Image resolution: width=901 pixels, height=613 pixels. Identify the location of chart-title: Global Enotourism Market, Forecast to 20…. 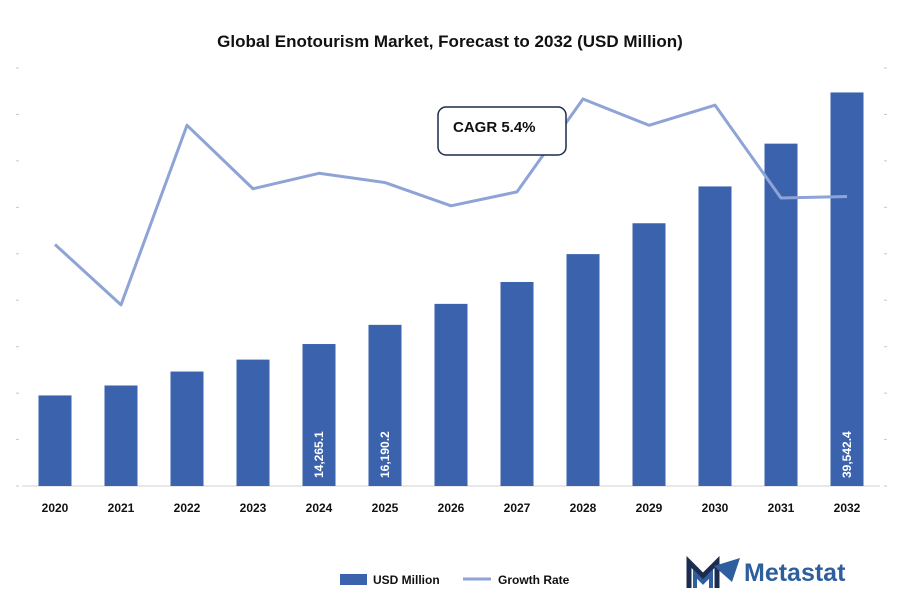
(450, 41).